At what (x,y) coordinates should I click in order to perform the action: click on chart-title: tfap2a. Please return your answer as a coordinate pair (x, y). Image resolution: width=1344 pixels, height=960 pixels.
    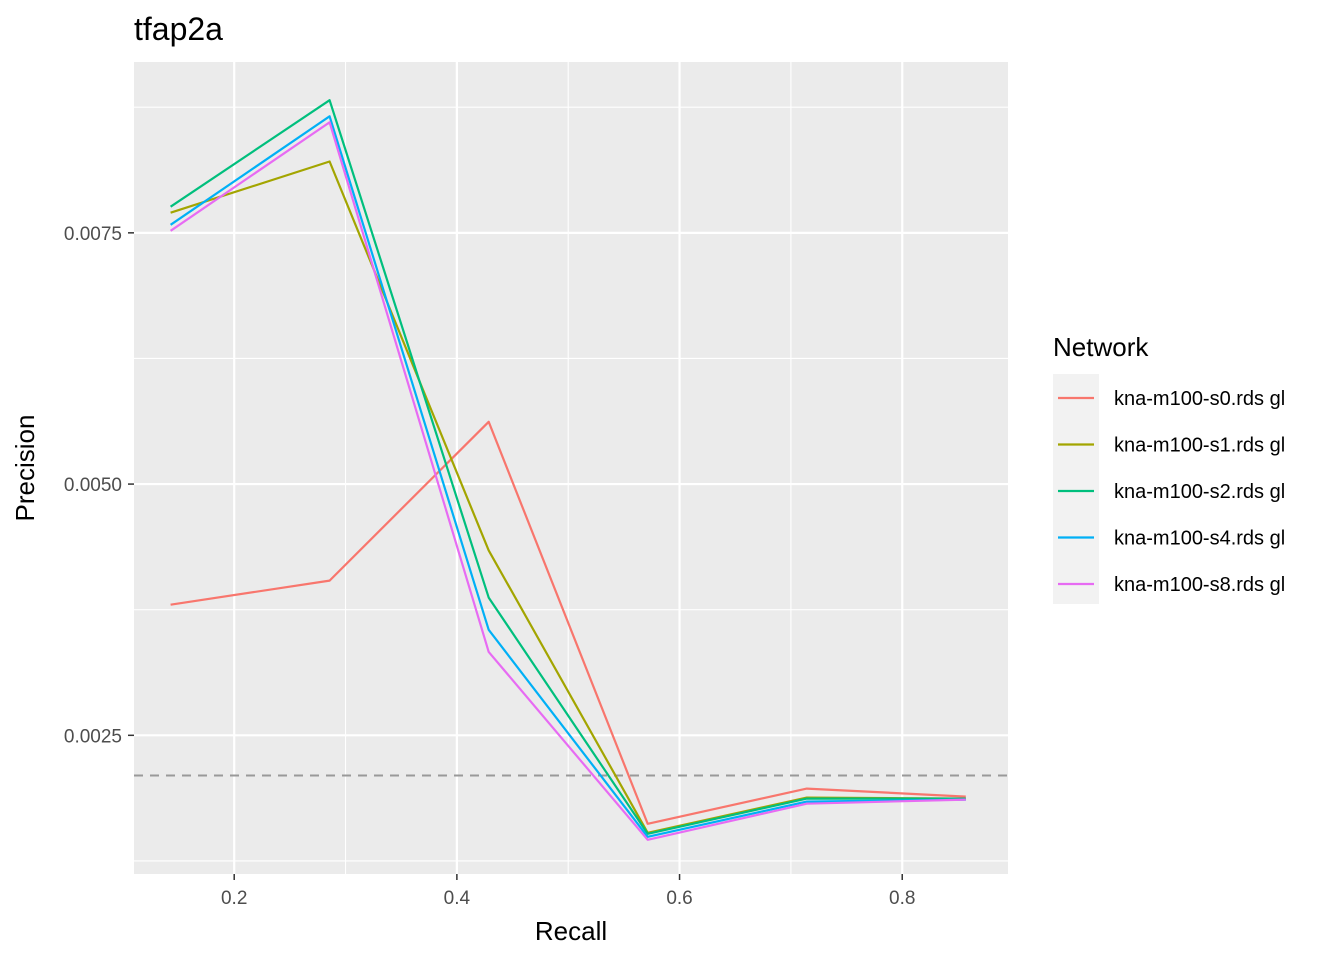
    Looking at the image, I should click on (178, 29).